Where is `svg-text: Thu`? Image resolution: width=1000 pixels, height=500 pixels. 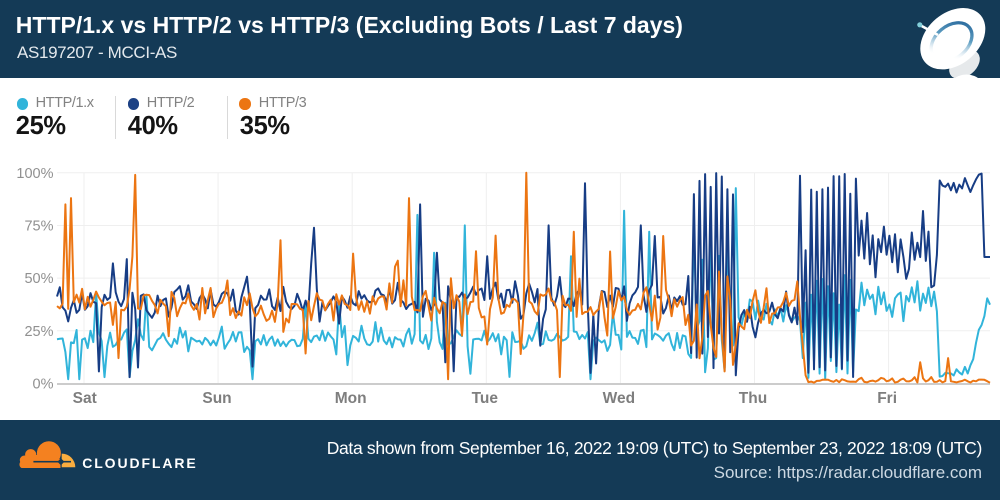
svg-text: Thu is located at coordinates (753, 398).